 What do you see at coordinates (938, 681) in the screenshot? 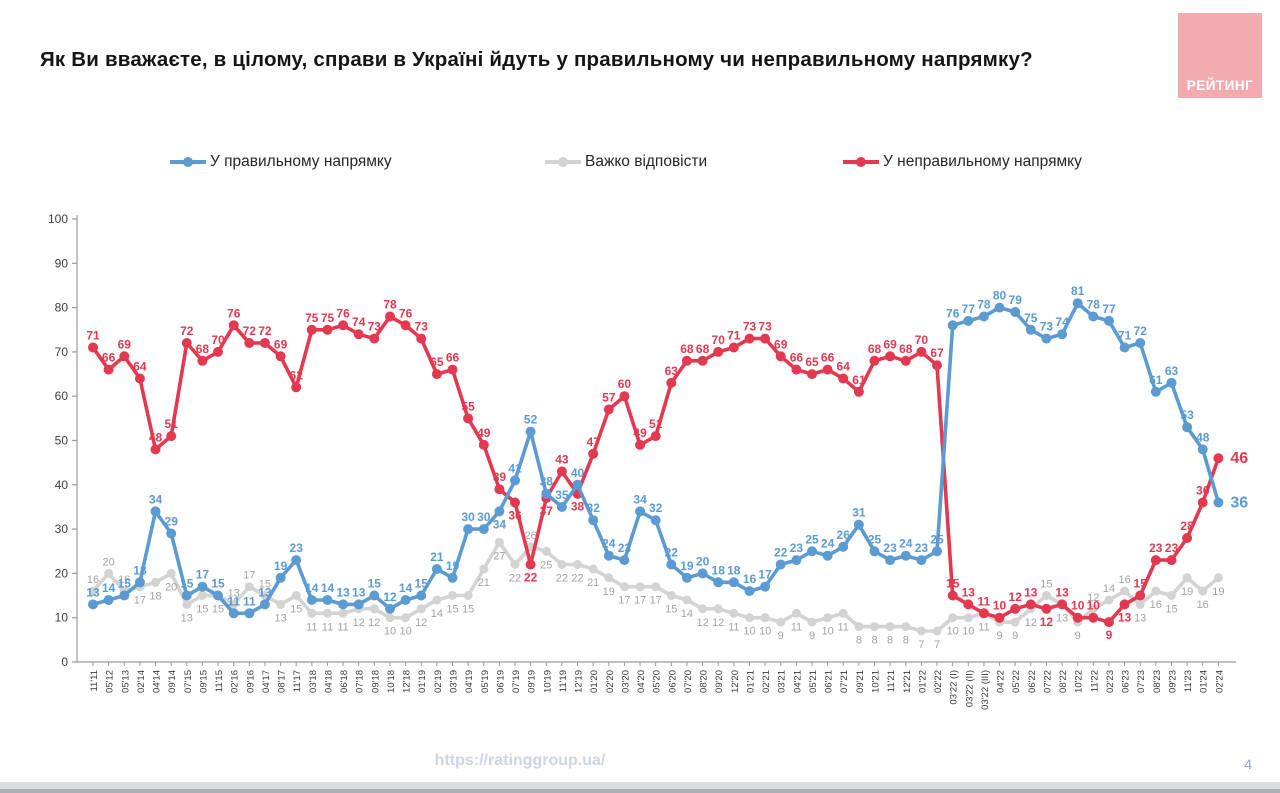
I see `x-axis-label: 02'22` at bounding box center [938, 681].